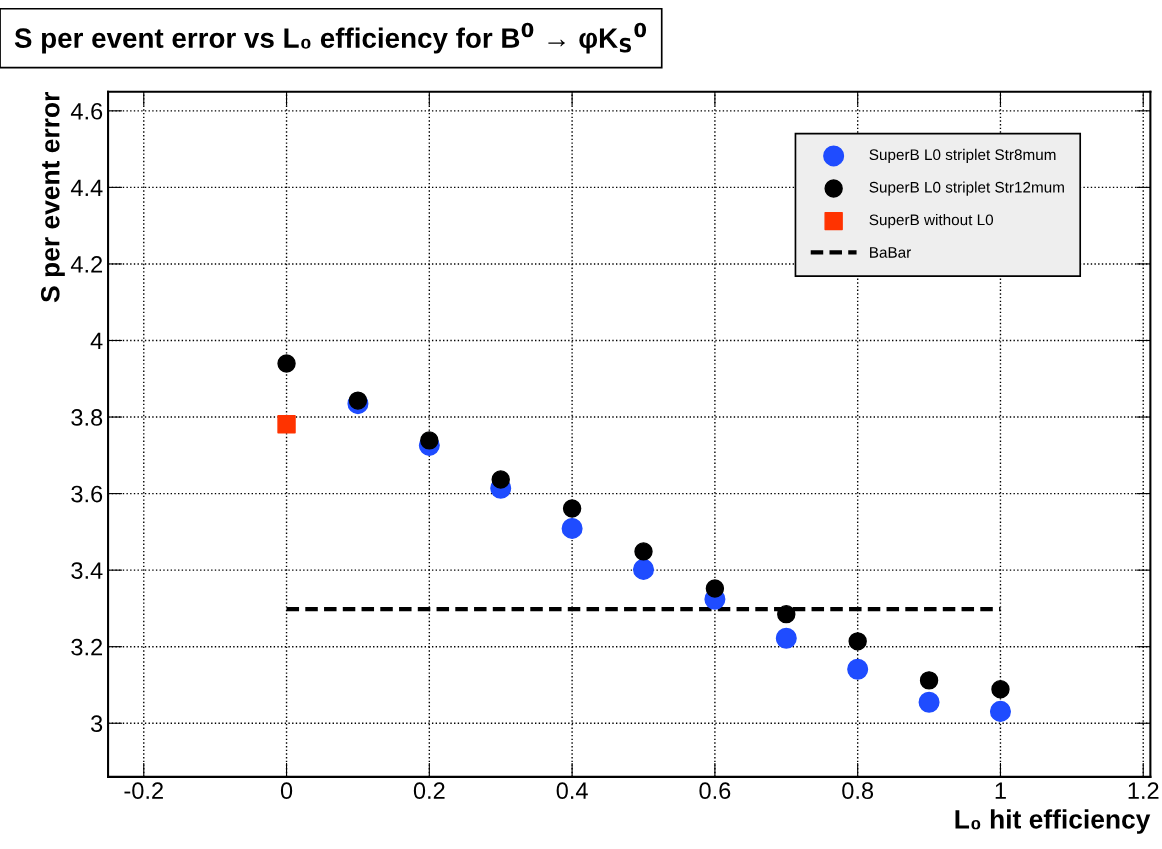  Describe the element at coordinates (286, 791) in the screenshot. I see `x-tick-label: 0` at that location.